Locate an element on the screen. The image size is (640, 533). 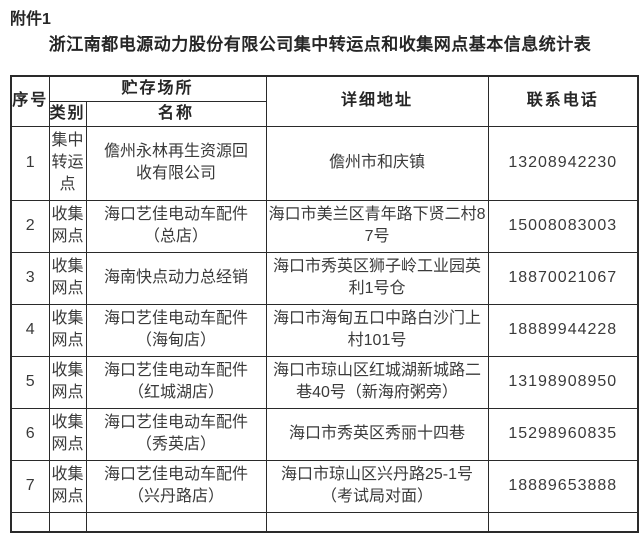
cell-index: 7 is located at coordinates (30, 486).